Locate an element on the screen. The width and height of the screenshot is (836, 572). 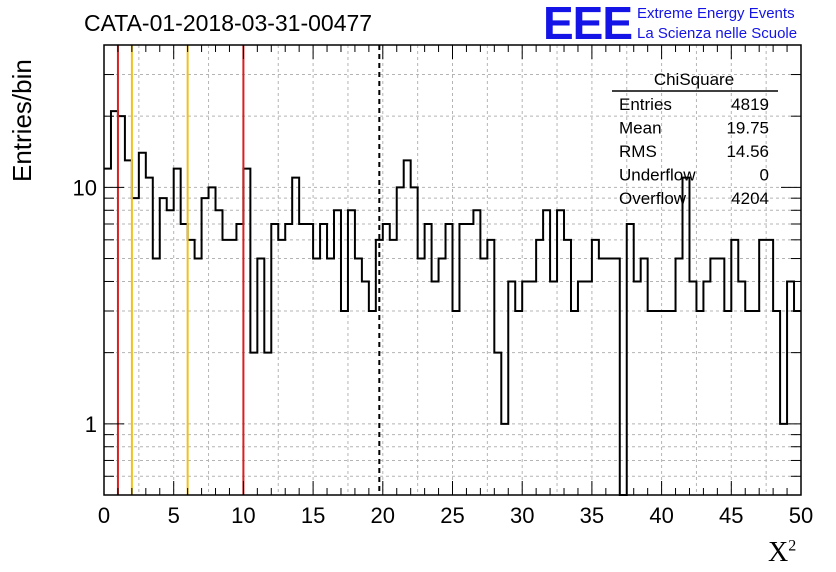
logo-text-line2: La Scienza nelle Scuole is located at coordinates (717, 33).